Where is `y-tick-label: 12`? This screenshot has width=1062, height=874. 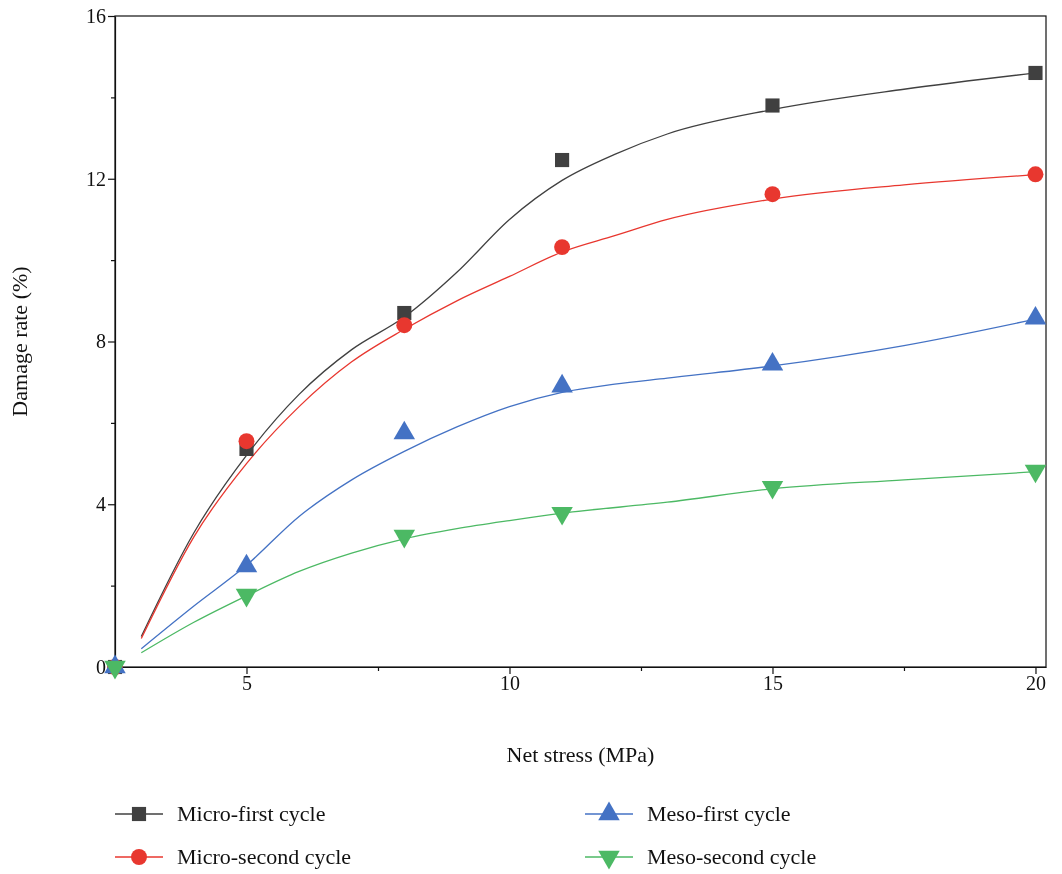
y-tick-label: 12 is located at coordinates (96, 178).